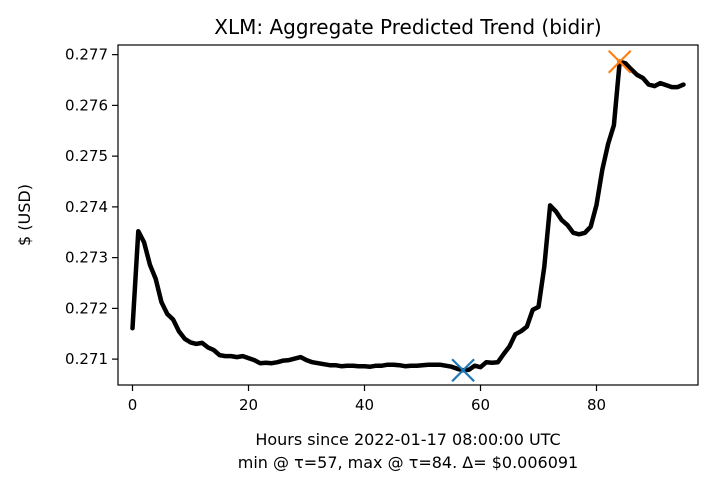  I want to click on chart-title: XLM: Aggregate Predicted Trend (bidir), so click(407, 27).